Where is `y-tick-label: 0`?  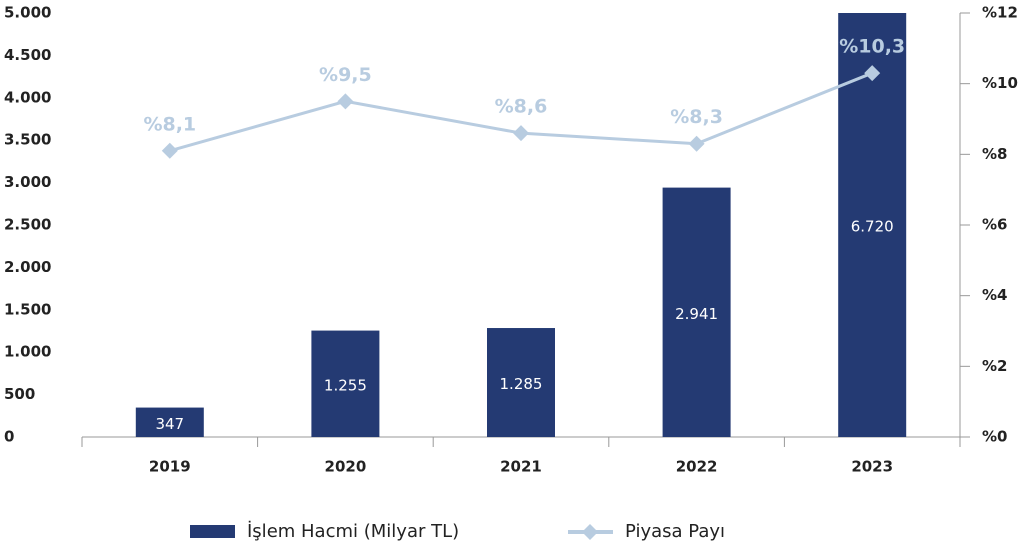
y-tick-label: 0 is located at coordinates (9, 437).